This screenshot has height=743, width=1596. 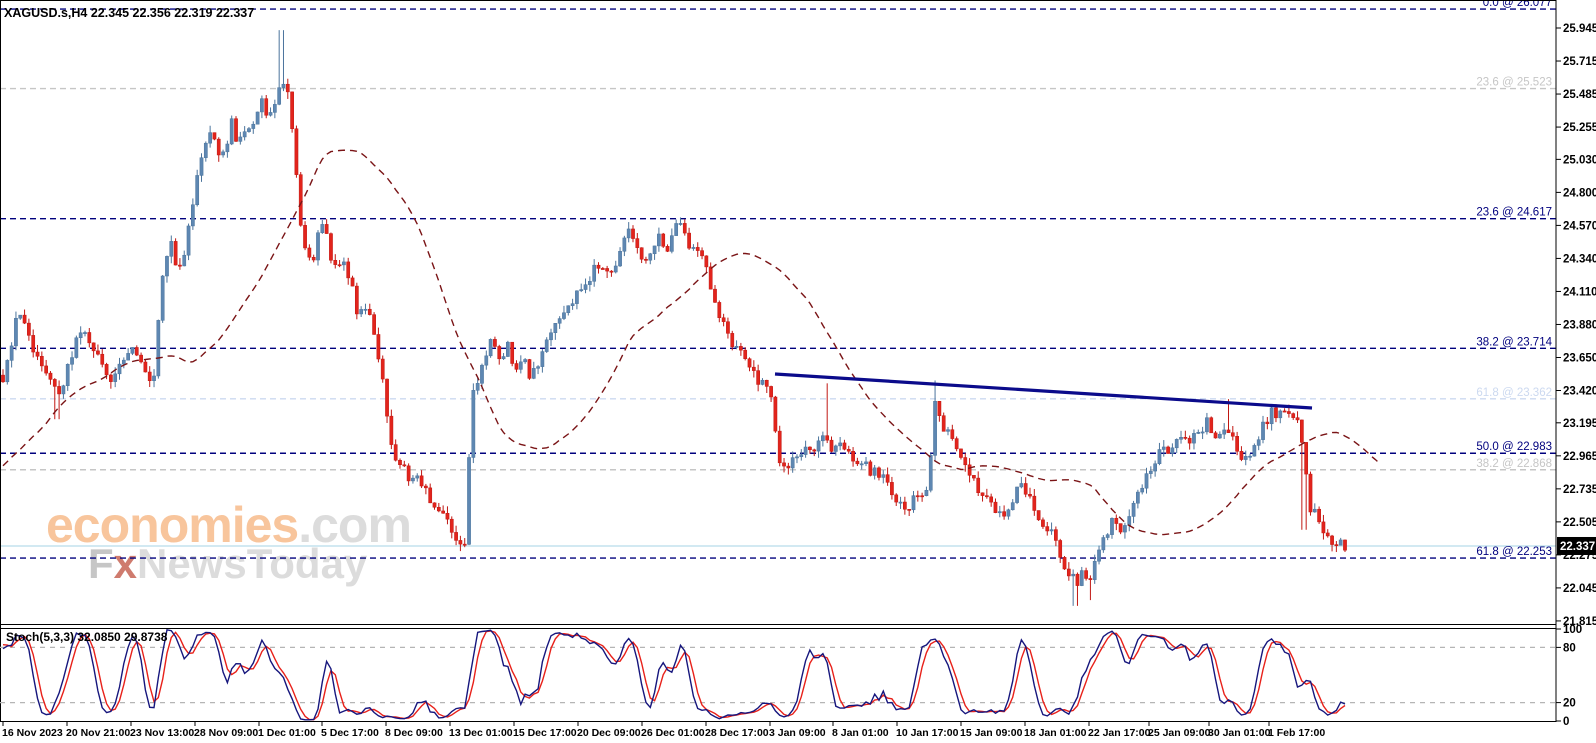 I want to click on time-axis-label: 5 Dec 17:00, so click(x=350, y=733).